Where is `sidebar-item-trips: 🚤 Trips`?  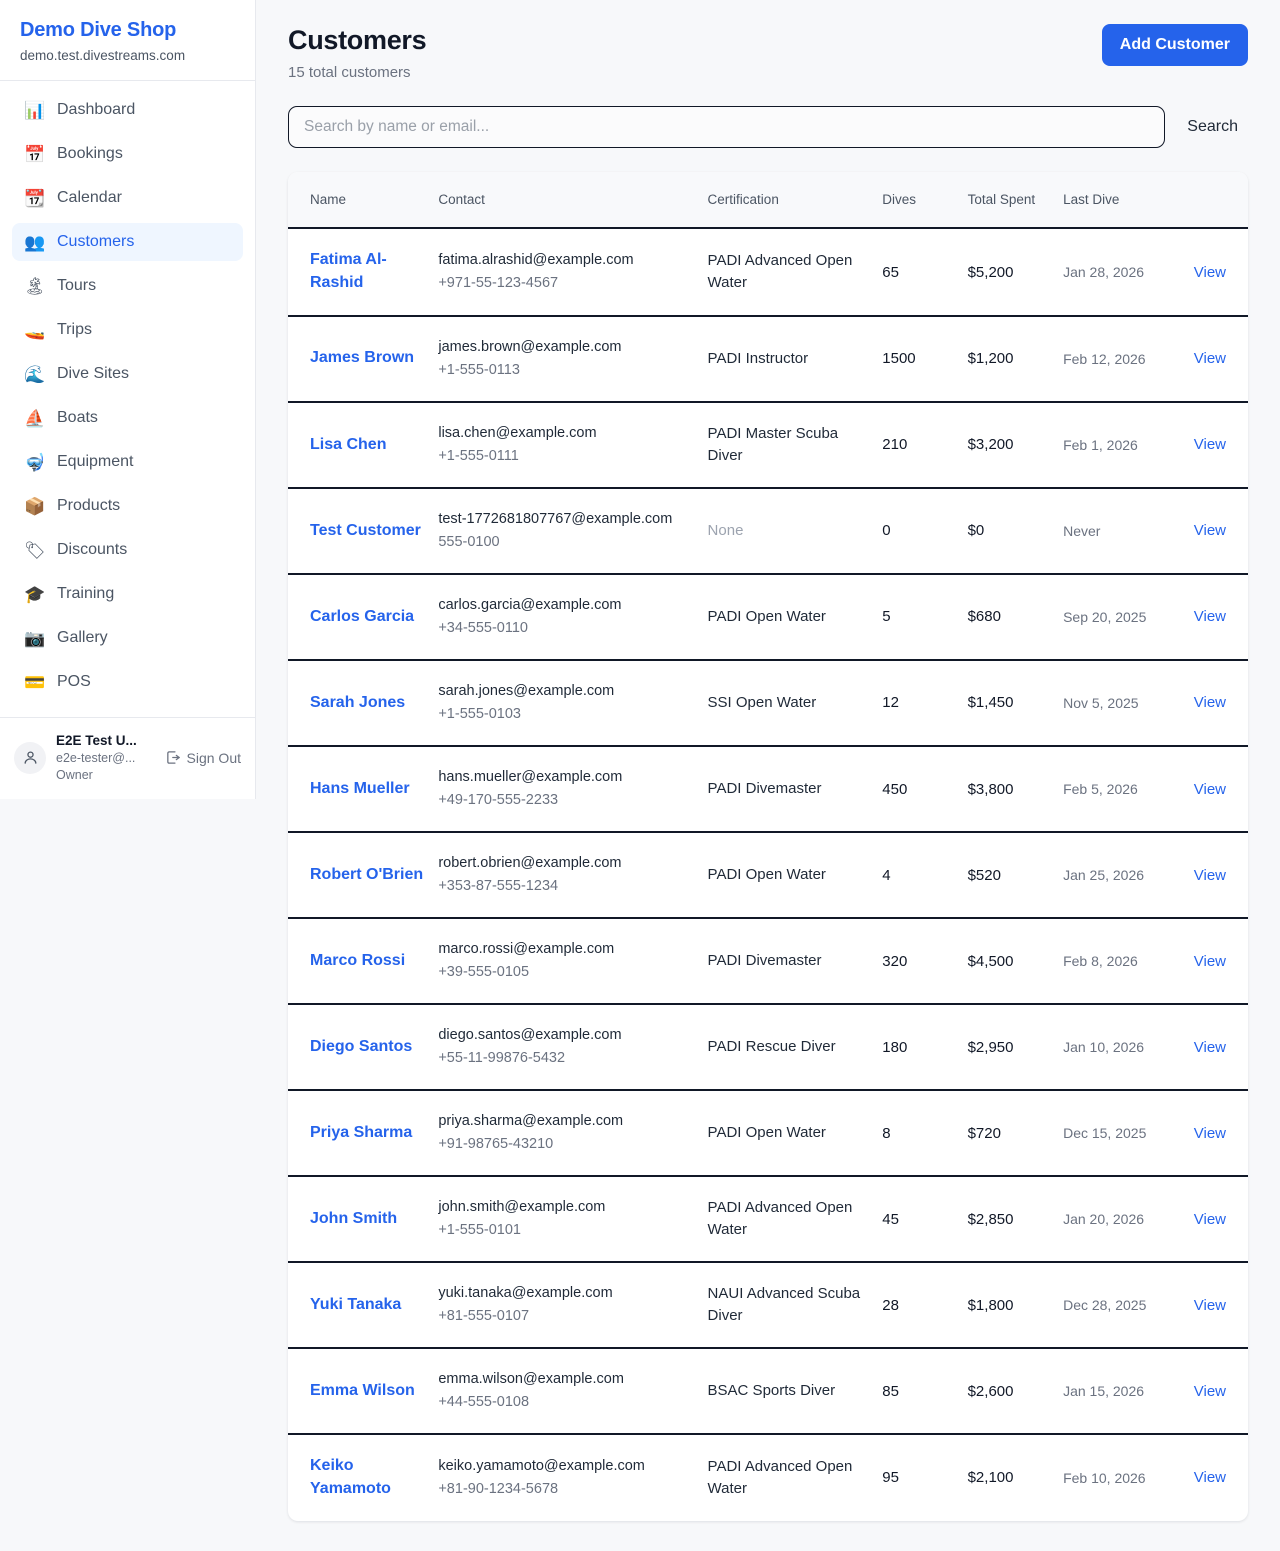 sidebar-item-trips: 🚤 Trips is located at coordinates (127, 330).